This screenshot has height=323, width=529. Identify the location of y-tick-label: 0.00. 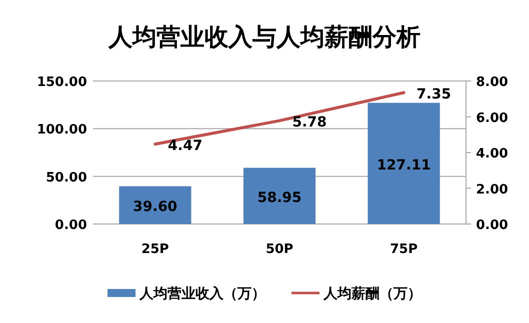
(70, 225).